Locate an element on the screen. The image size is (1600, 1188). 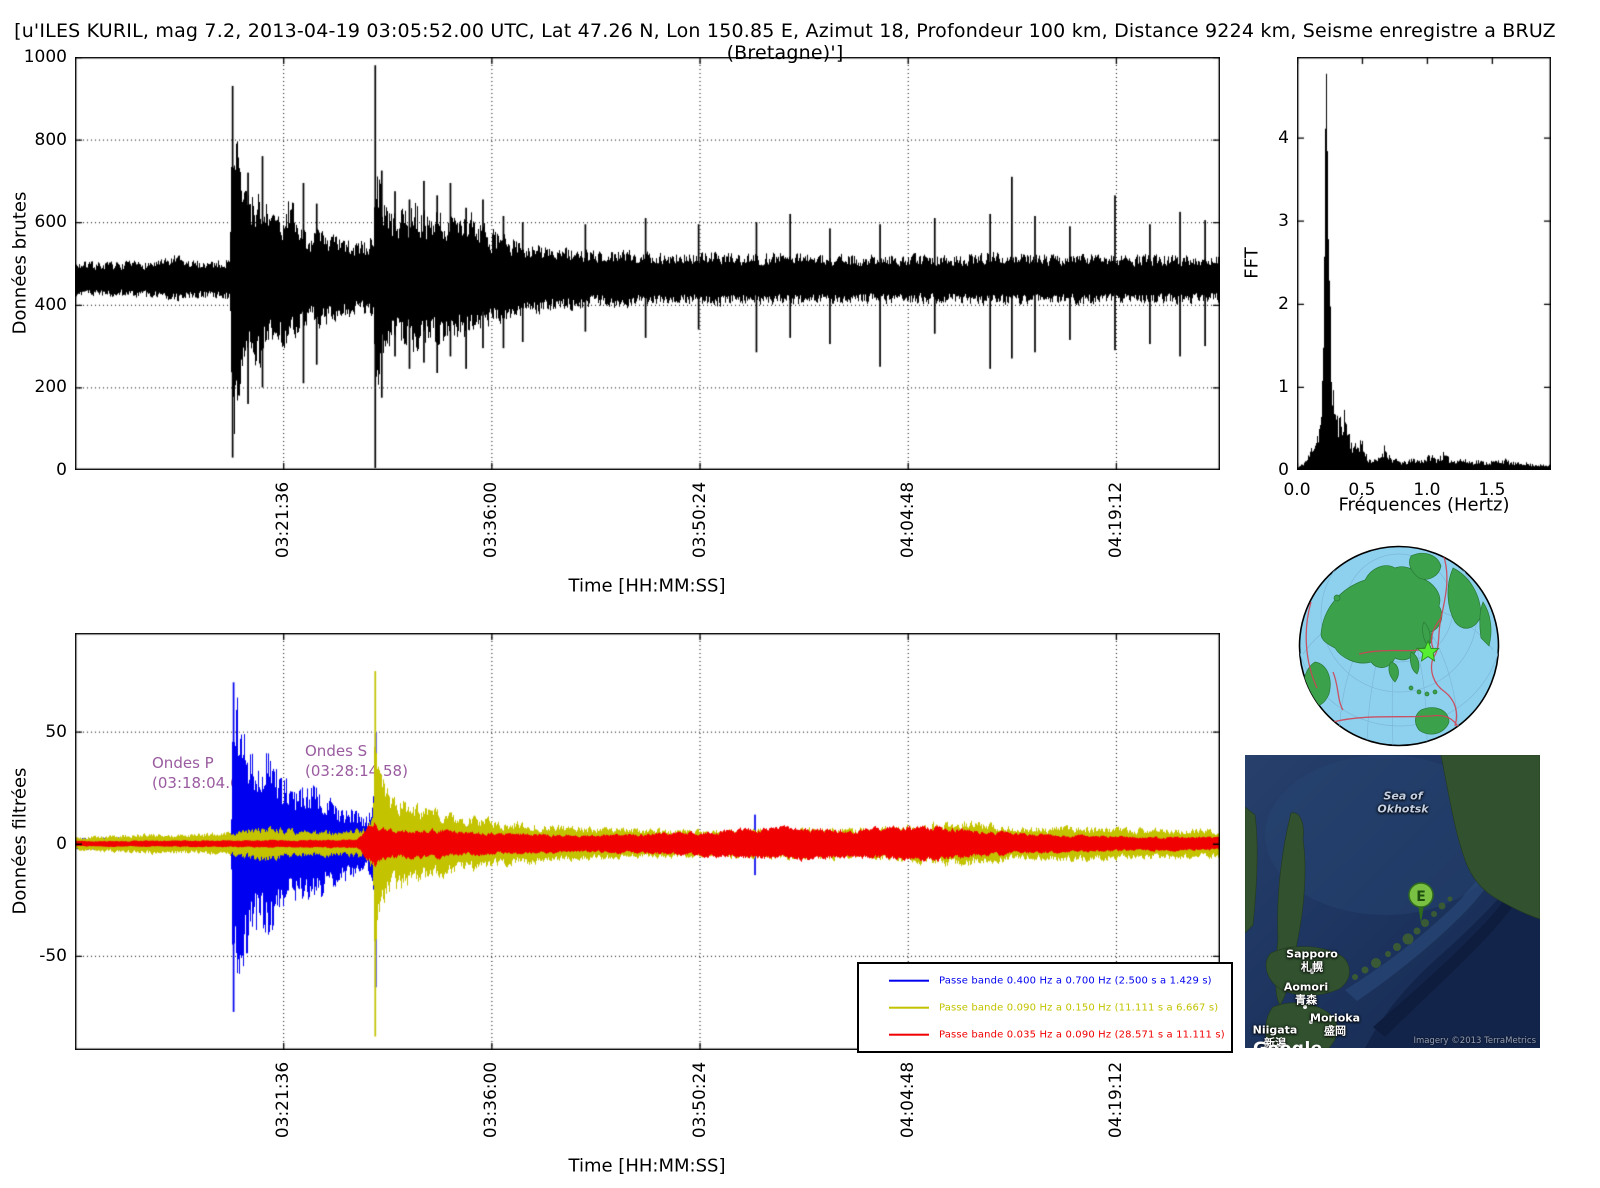
map-attribution: Imagery ©2013 TerraMetrics is located at coordinates (1474, 1041).